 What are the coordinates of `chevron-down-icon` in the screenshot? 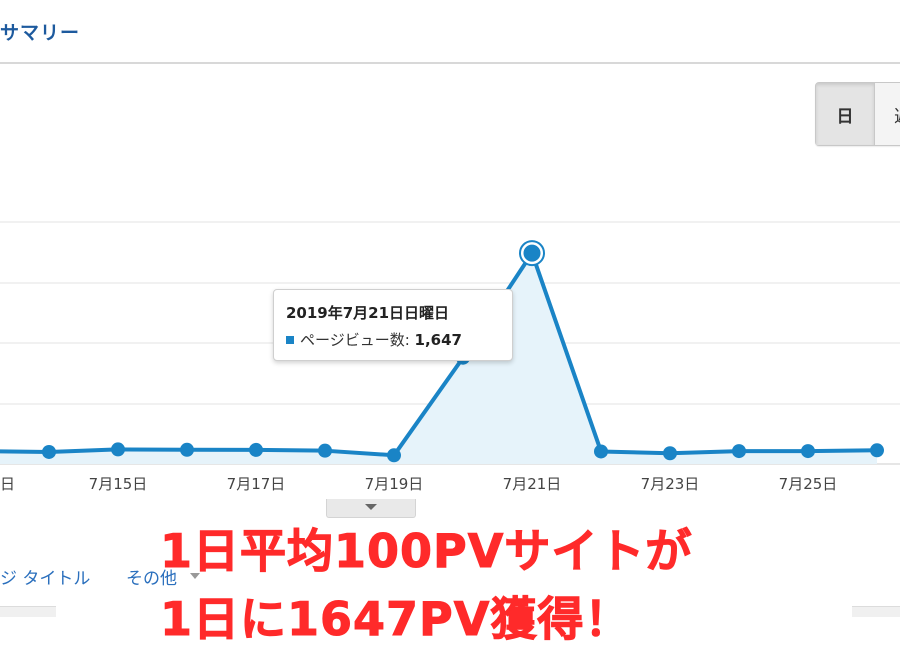 It's located at (195, 576).